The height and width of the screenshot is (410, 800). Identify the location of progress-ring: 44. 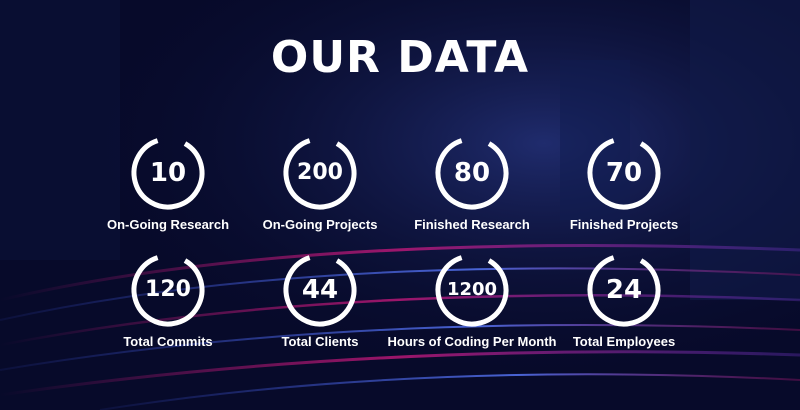
(320, 290).